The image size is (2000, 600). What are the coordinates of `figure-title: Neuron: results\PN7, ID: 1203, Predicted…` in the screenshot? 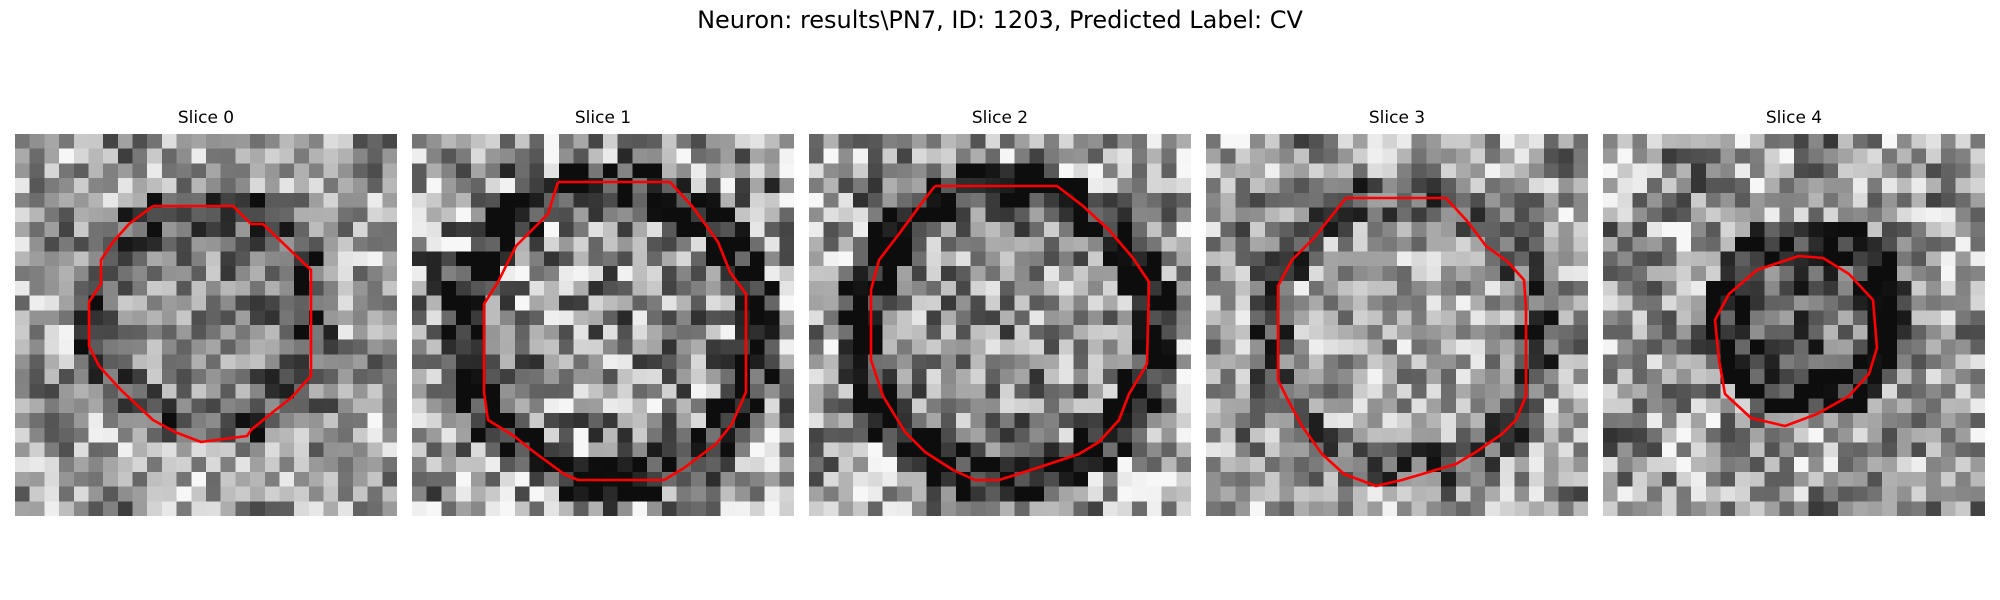 It's located at (1000, 20).